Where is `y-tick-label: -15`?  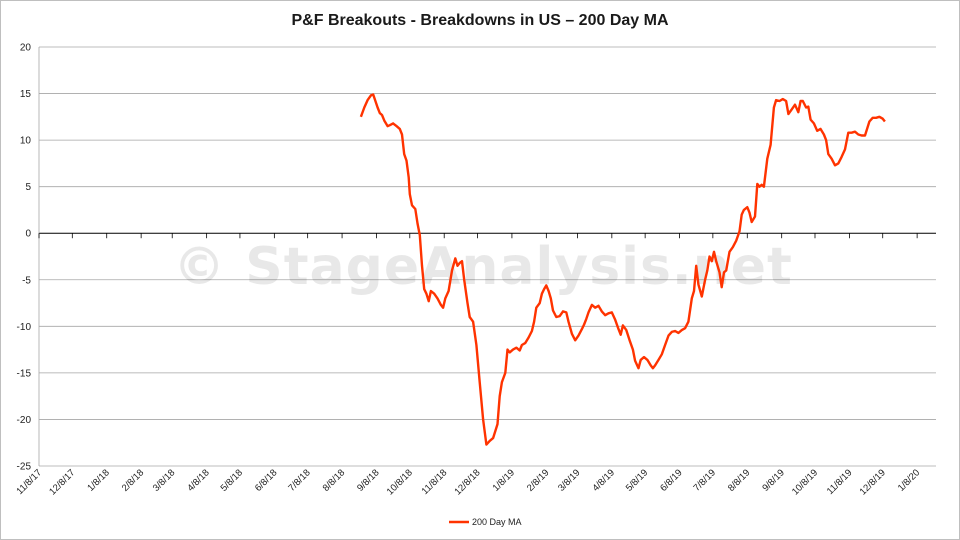
y-tick-label: -15 is located at coordinates (24, 373).